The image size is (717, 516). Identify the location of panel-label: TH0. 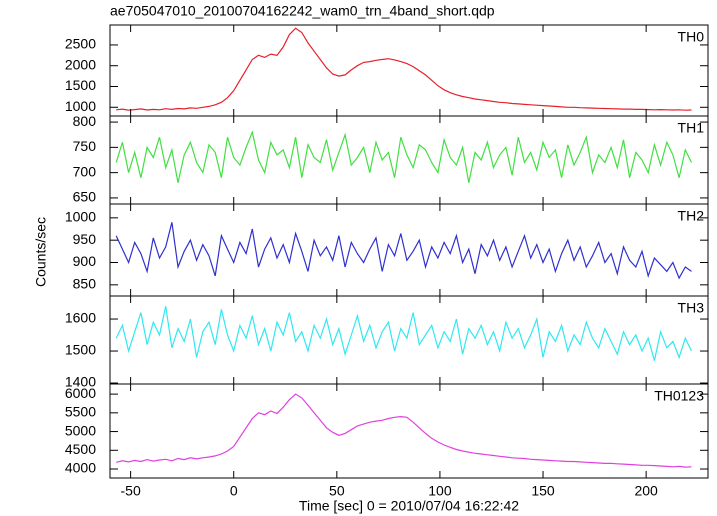
(691, 37).